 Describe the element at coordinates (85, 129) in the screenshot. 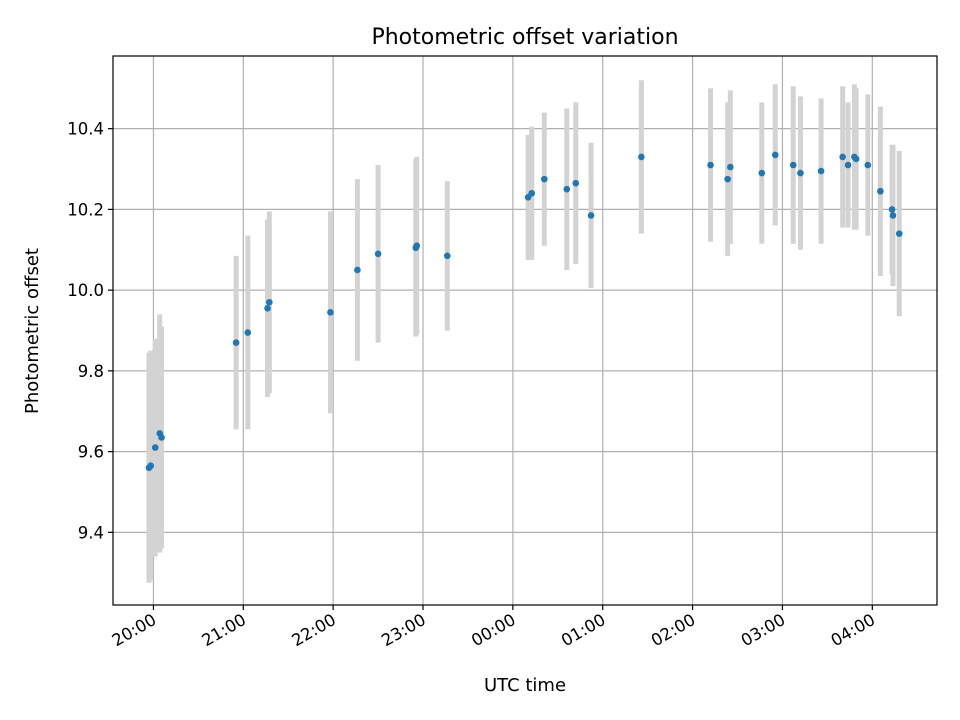

I see `y-tick-label: 10.4` at that location.